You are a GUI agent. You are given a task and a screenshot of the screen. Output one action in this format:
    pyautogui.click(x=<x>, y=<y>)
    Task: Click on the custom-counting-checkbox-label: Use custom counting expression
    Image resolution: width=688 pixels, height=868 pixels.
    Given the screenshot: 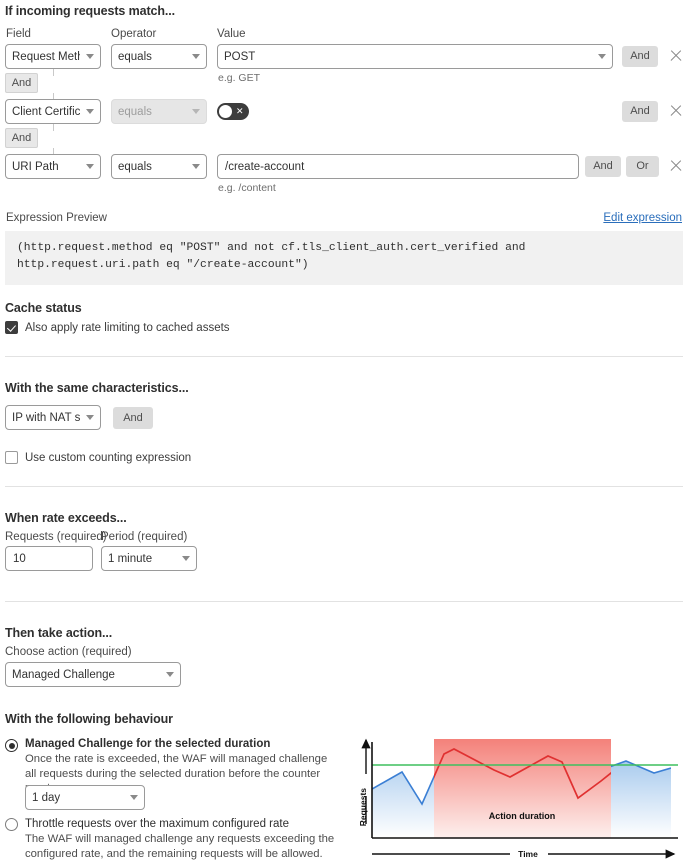 What is the action you would take?
    pyautogui.click(x=108, y=458)
    